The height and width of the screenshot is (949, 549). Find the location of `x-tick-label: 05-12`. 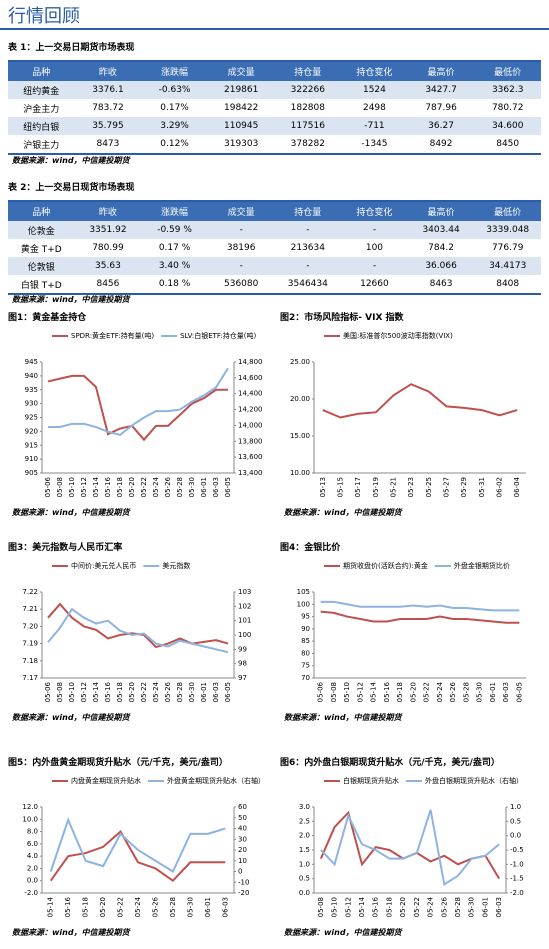

x-tick-label: 05-12 is located at coordinates (84, 692).